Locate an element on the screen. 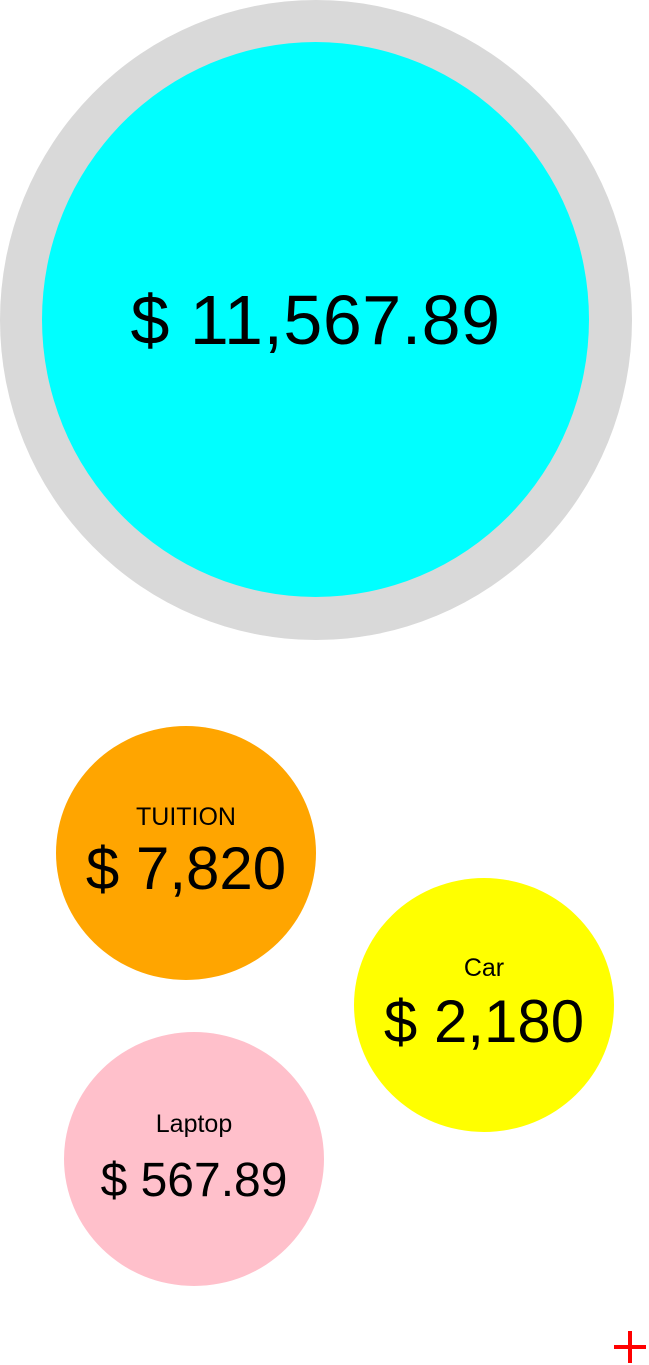 Image resolution: width=649 pixels, height=1365 pixels. total-amount: $ 11,567.89 is located at coordinates (315, 319).